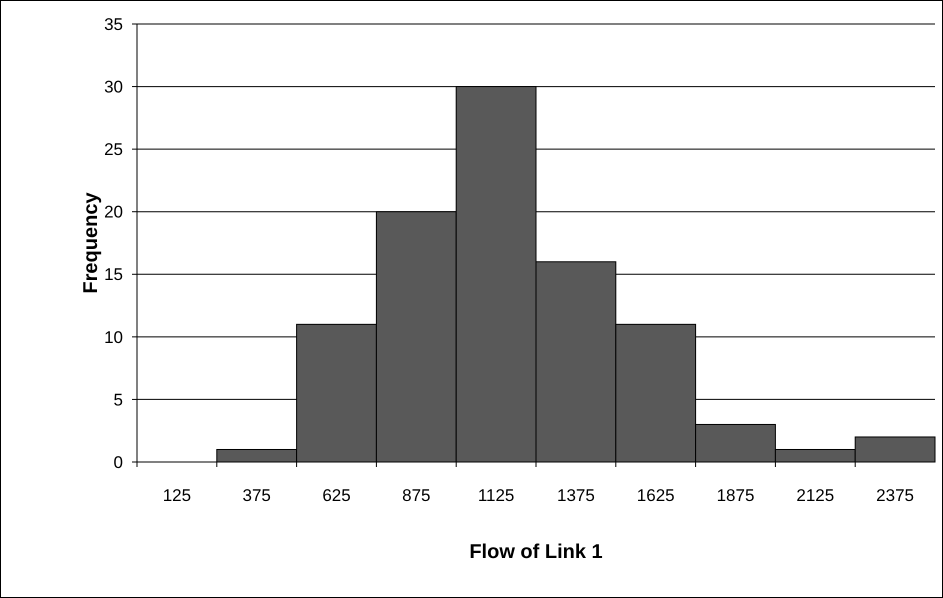 The height and width of the screenshot is (598, 943). I want to click on x-tick-label: 2125, so click(815, 495).